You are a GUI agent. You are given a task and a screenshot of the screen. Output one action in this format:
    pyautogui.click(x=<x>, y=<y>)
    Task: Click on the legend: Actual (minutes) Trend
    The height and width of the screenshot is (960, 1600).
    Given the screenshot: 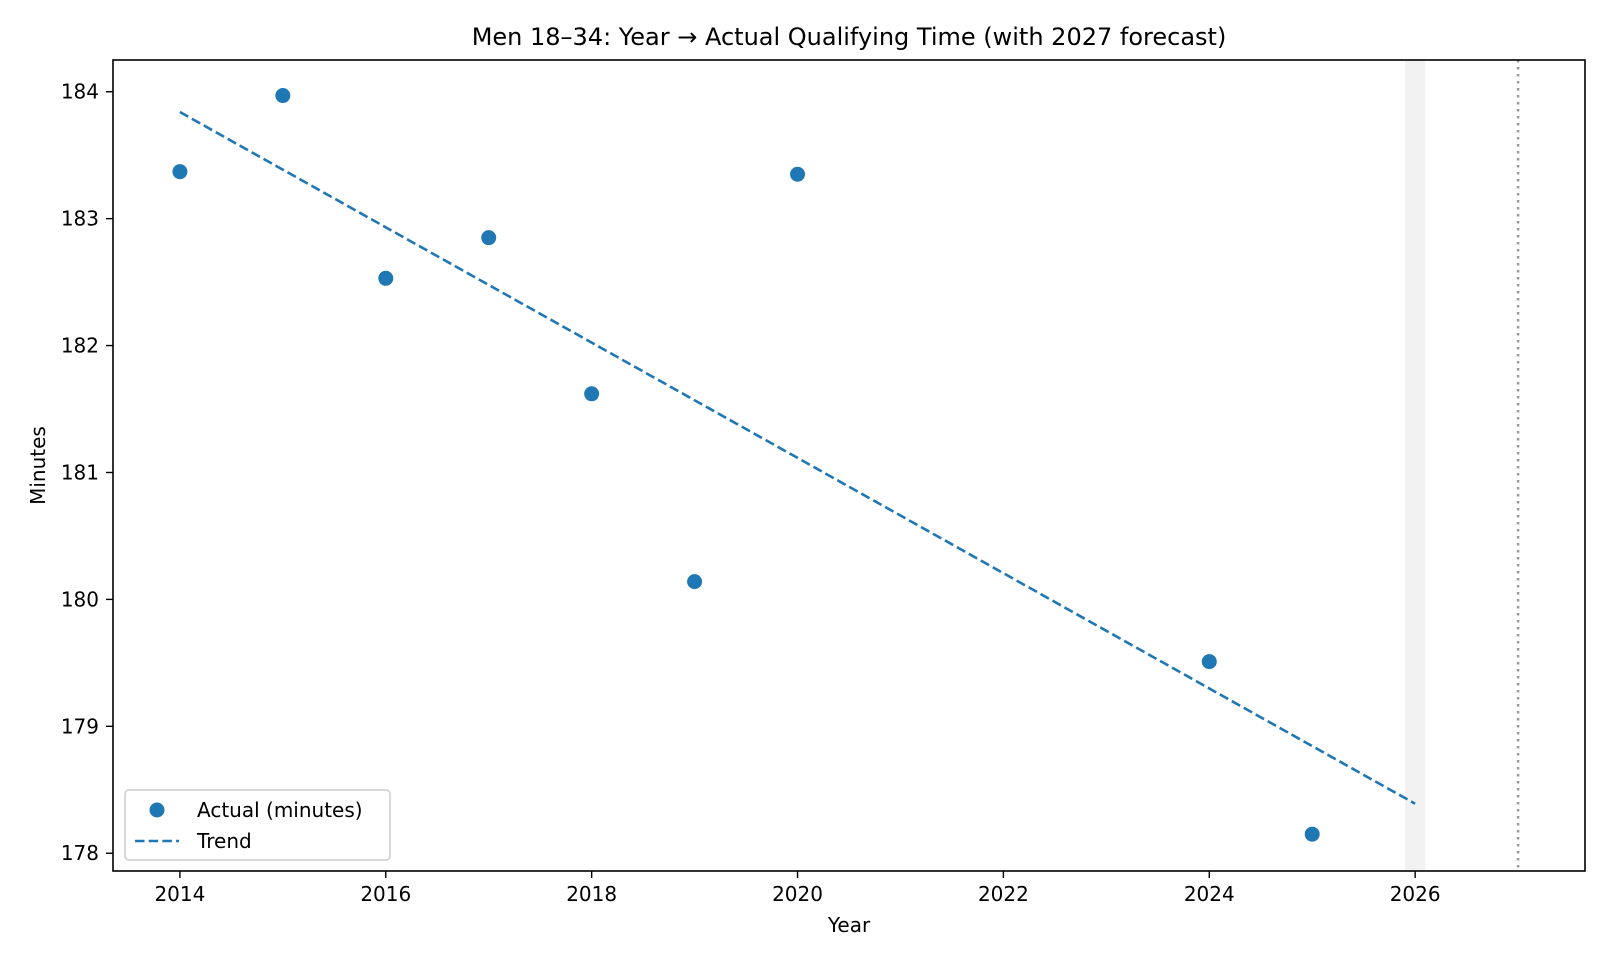 What is the action you would take?
    pyautogui.click(x=257, y=825)
    